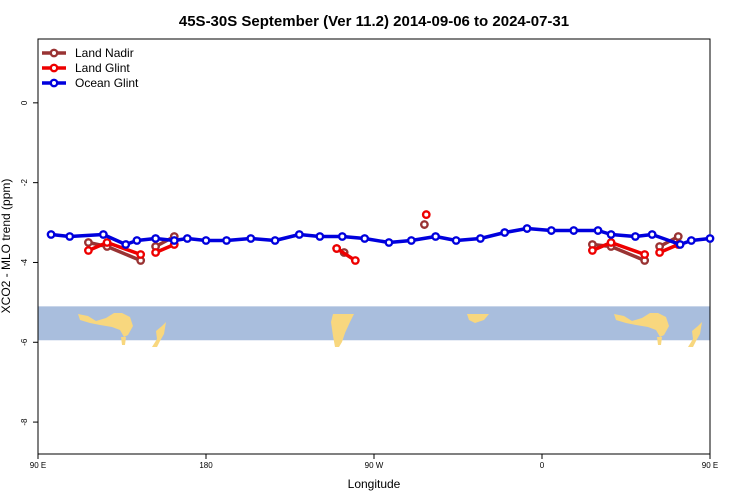 This screenshot has width=750, height=500. What do you see at coordinates (24, 262) in the screenshot?
I see `y-tick-label: -4` at bounding box center [24, 262].